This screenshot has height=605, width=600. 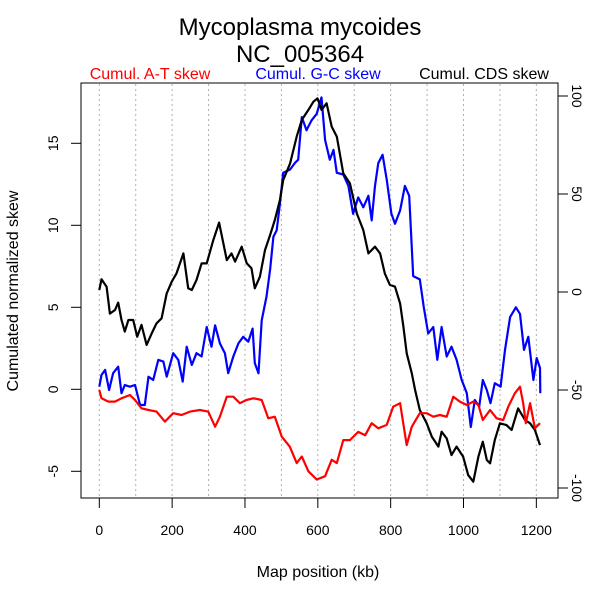 I want to click on x-tick-label: 1200, so click(x=536, y=530).